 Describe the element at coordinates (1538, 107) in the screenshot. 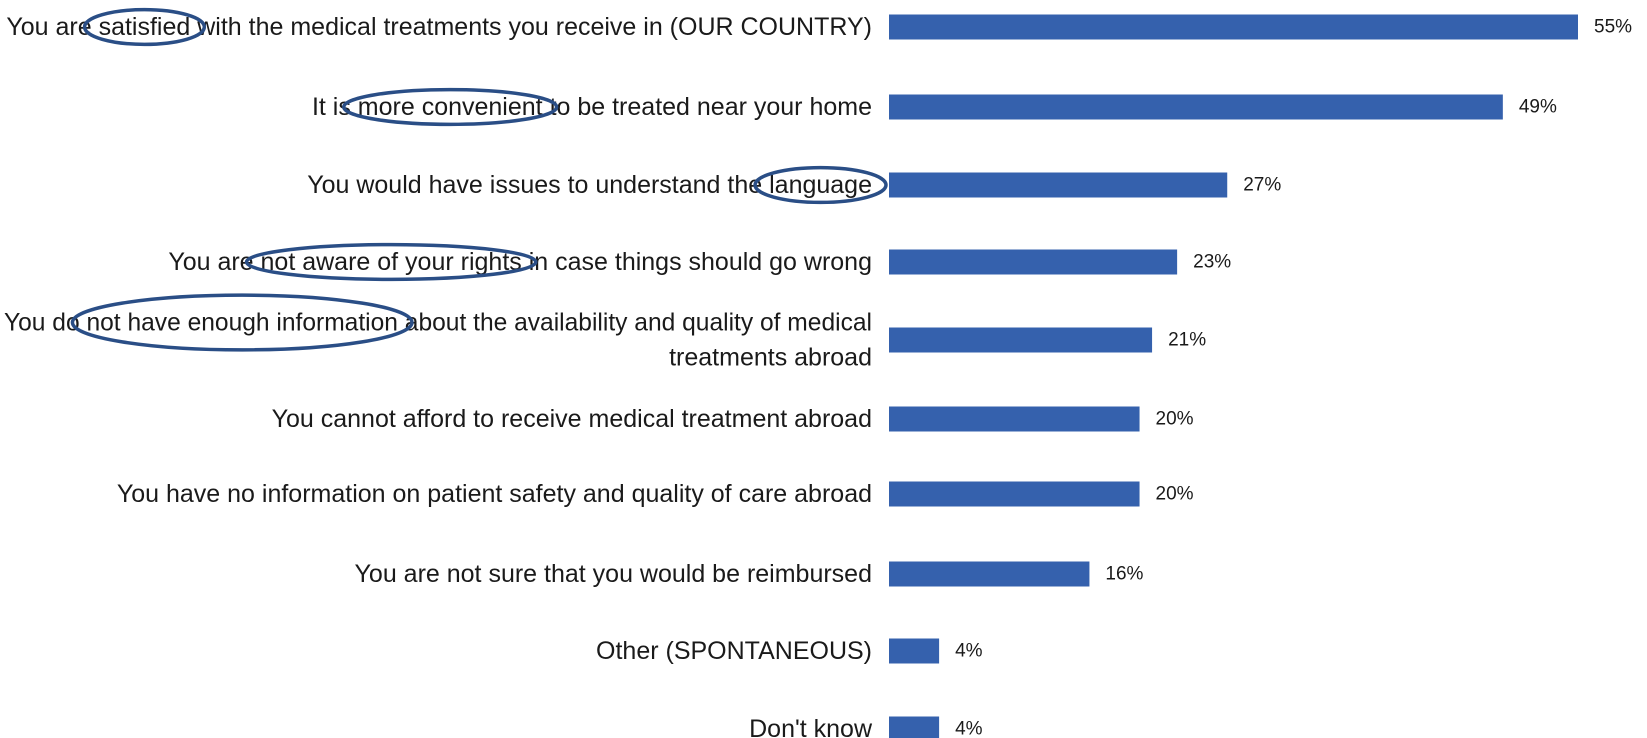

I see `value-label: 49%` at that location.